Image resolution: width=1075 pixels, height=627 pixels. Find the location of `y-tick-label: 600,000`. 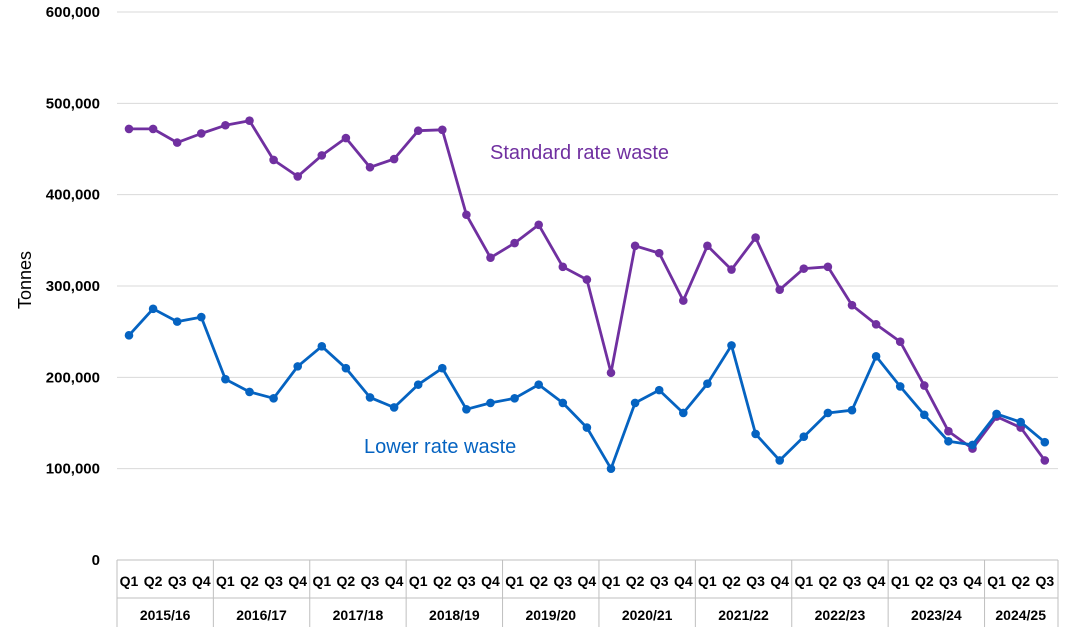

y-tick-label: 600,000 is located at coordinates (73, 12).